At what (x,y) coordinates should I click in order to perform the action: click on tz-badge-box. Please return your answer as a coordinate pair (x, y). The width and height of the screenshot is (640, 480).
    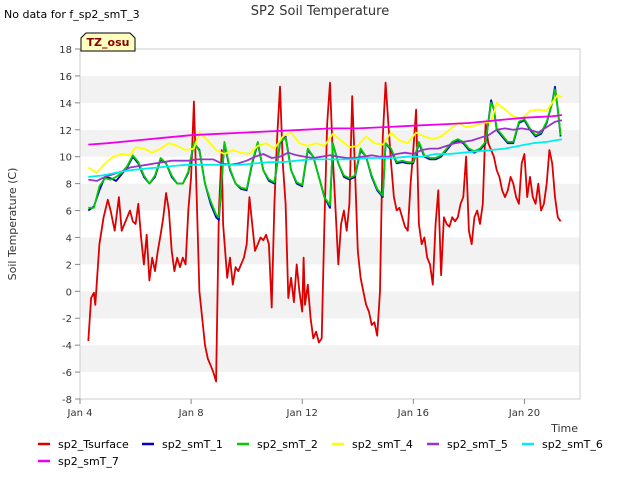
    Looking at the image, I should click on (108, 42).